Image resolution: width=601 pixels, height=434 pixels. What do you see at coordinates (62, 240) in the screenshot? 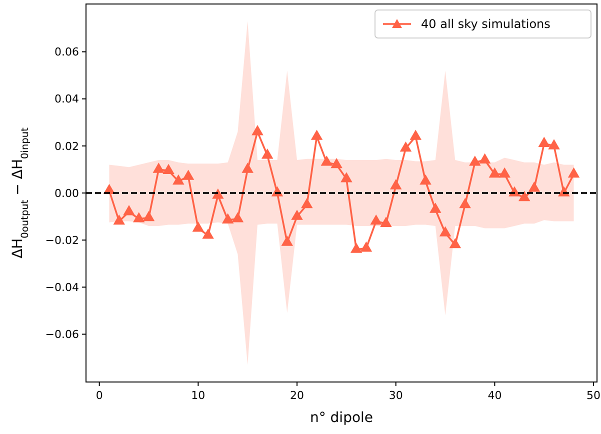
I see `y-tick-label: −0.02` at bounding box center [62, 240].